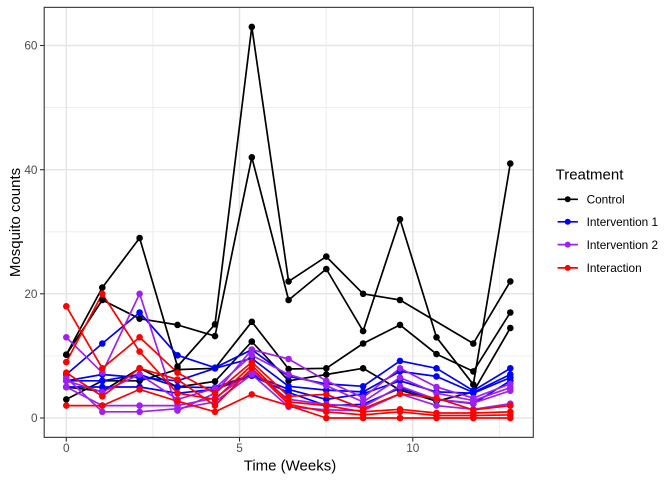 The height and width of the screenshot is (480, 672). What do you see at coordinates (15, 222) in the screenshot?
I see `svg-text: Mosquito counts` at bounding box center [15, 222].